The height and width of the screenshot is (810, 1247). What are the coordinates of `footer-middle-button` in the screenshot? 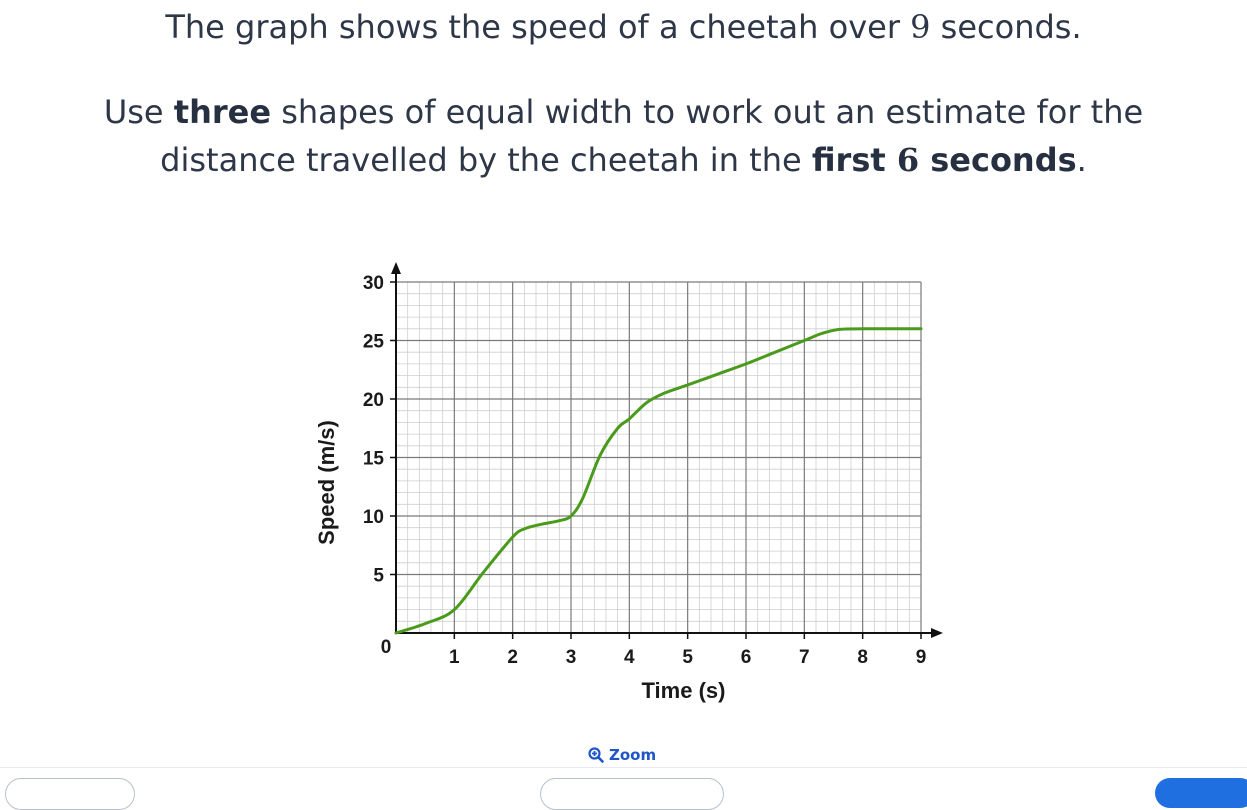 It's located at (632, 794).